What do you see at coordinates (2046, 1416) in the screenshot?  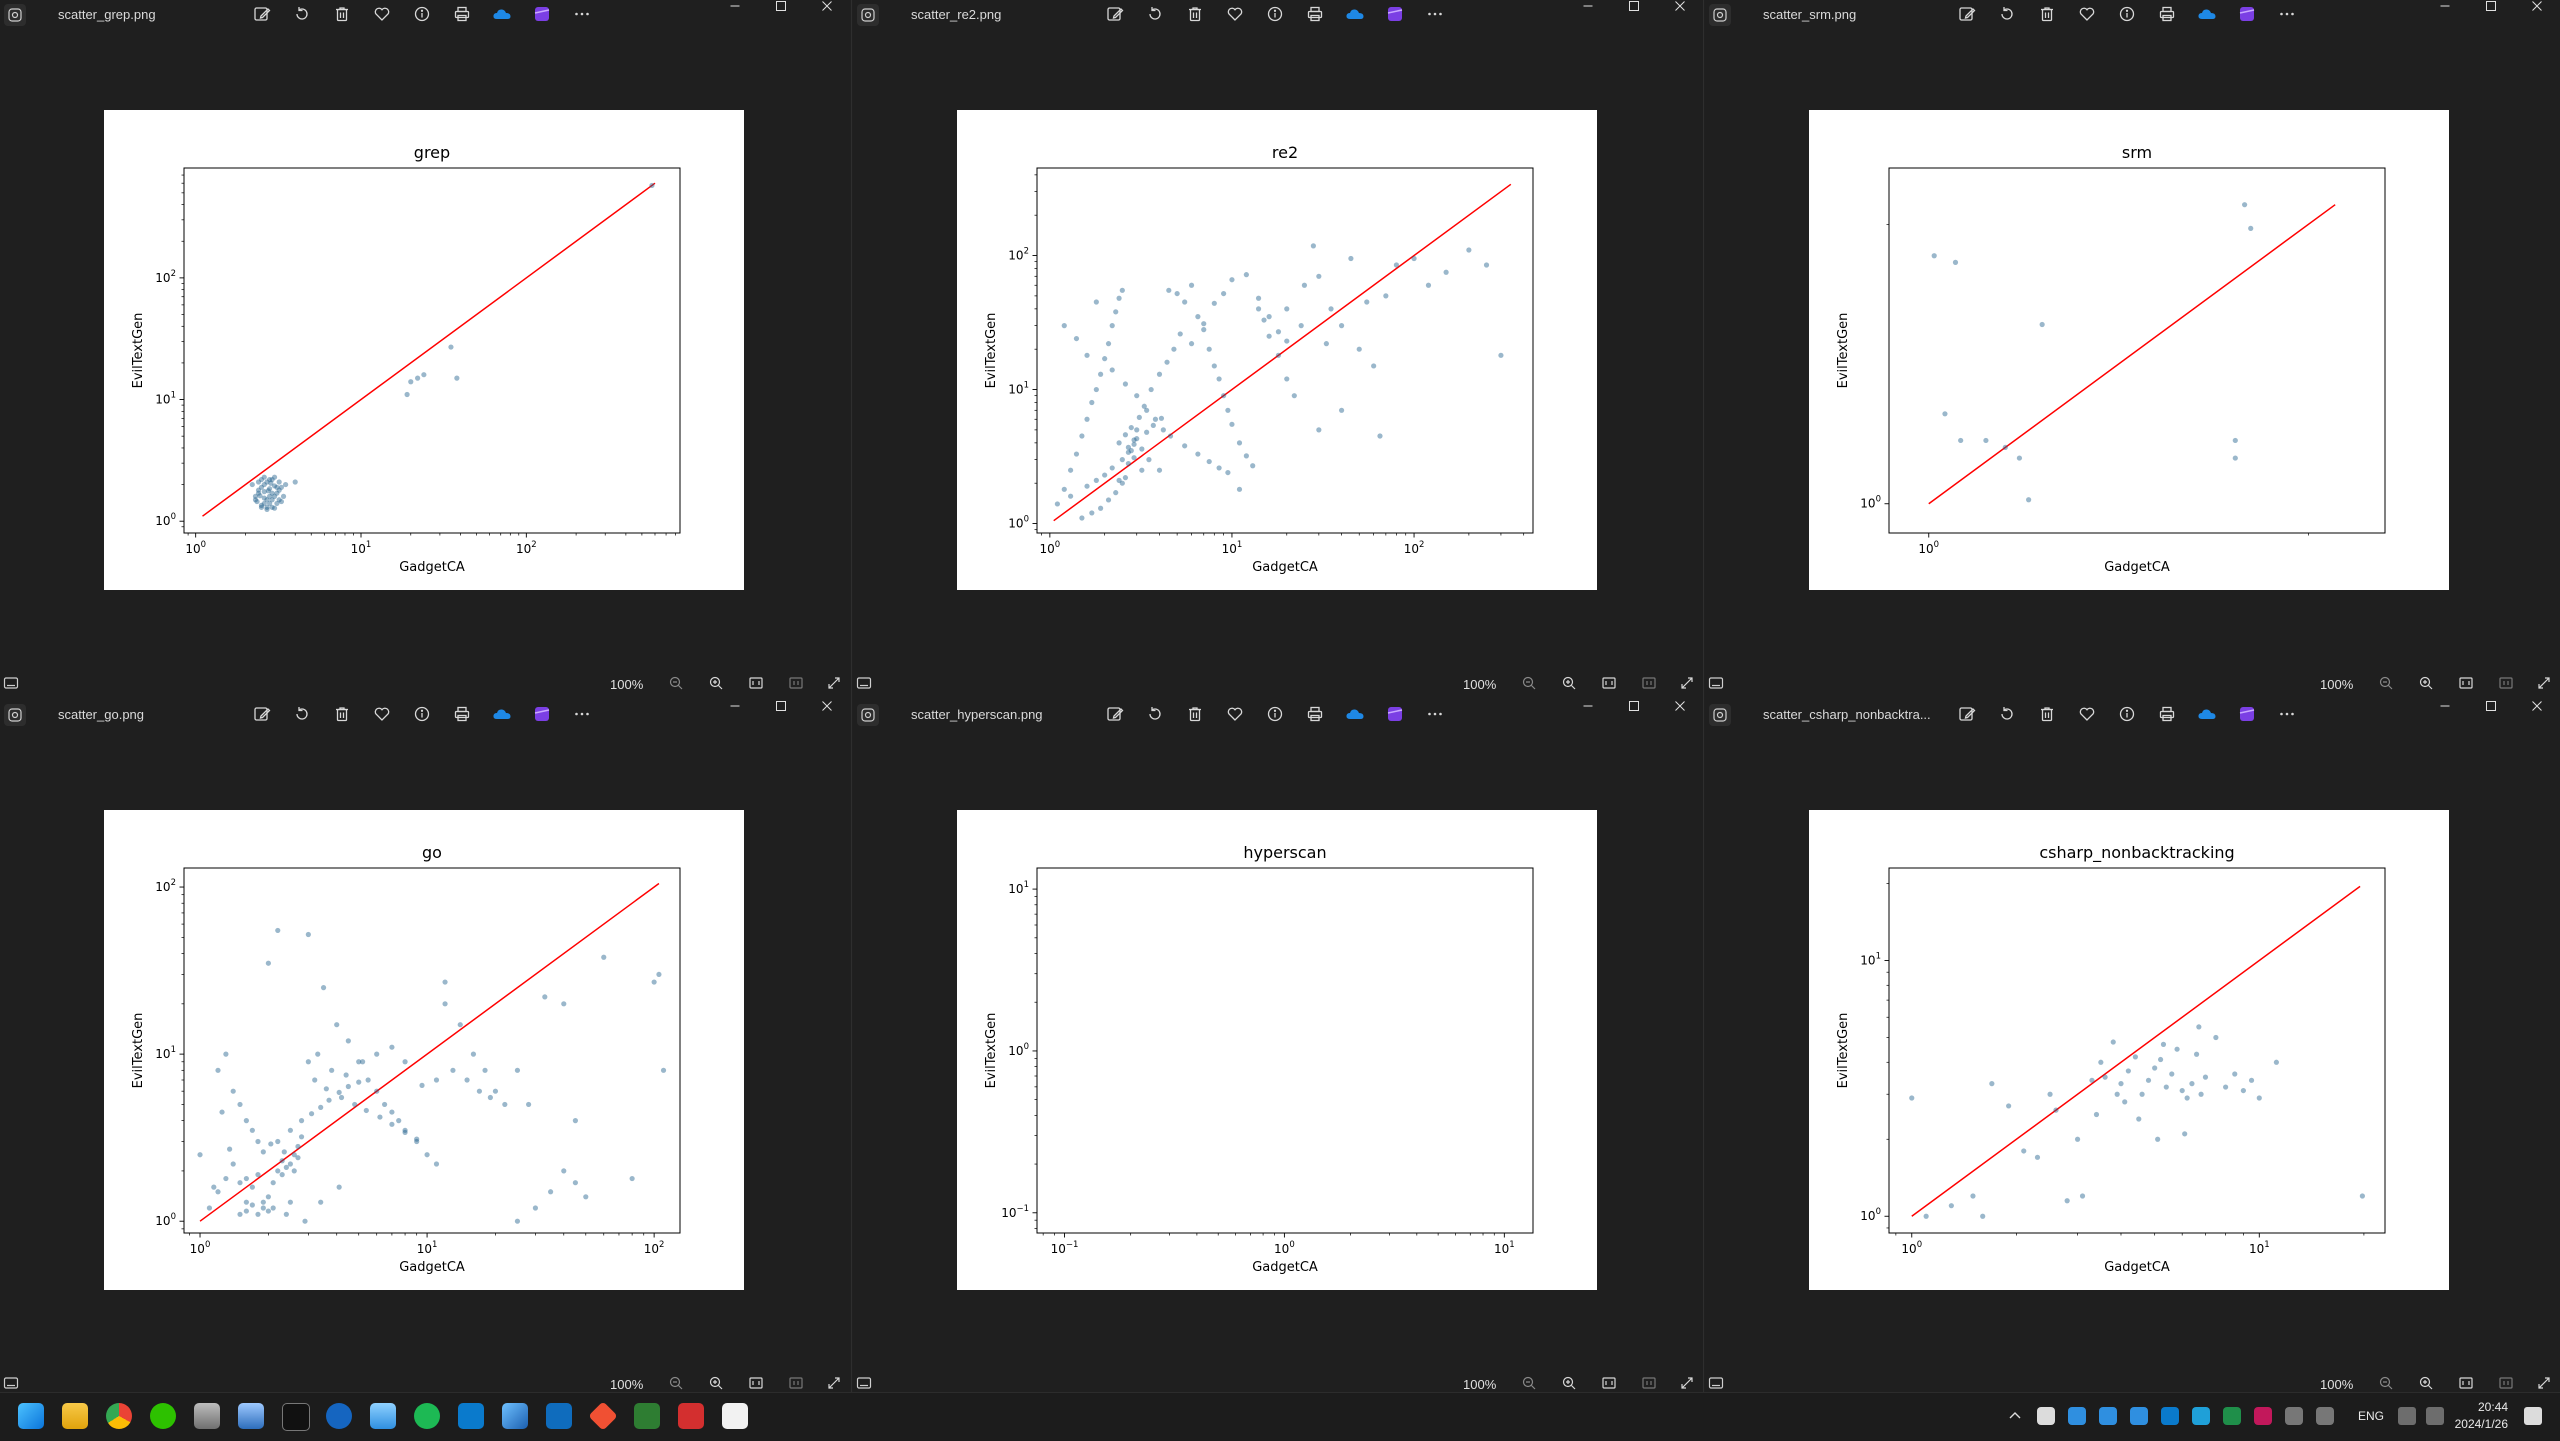 I see `weather-icon` at bounding box center [2046, 1416].